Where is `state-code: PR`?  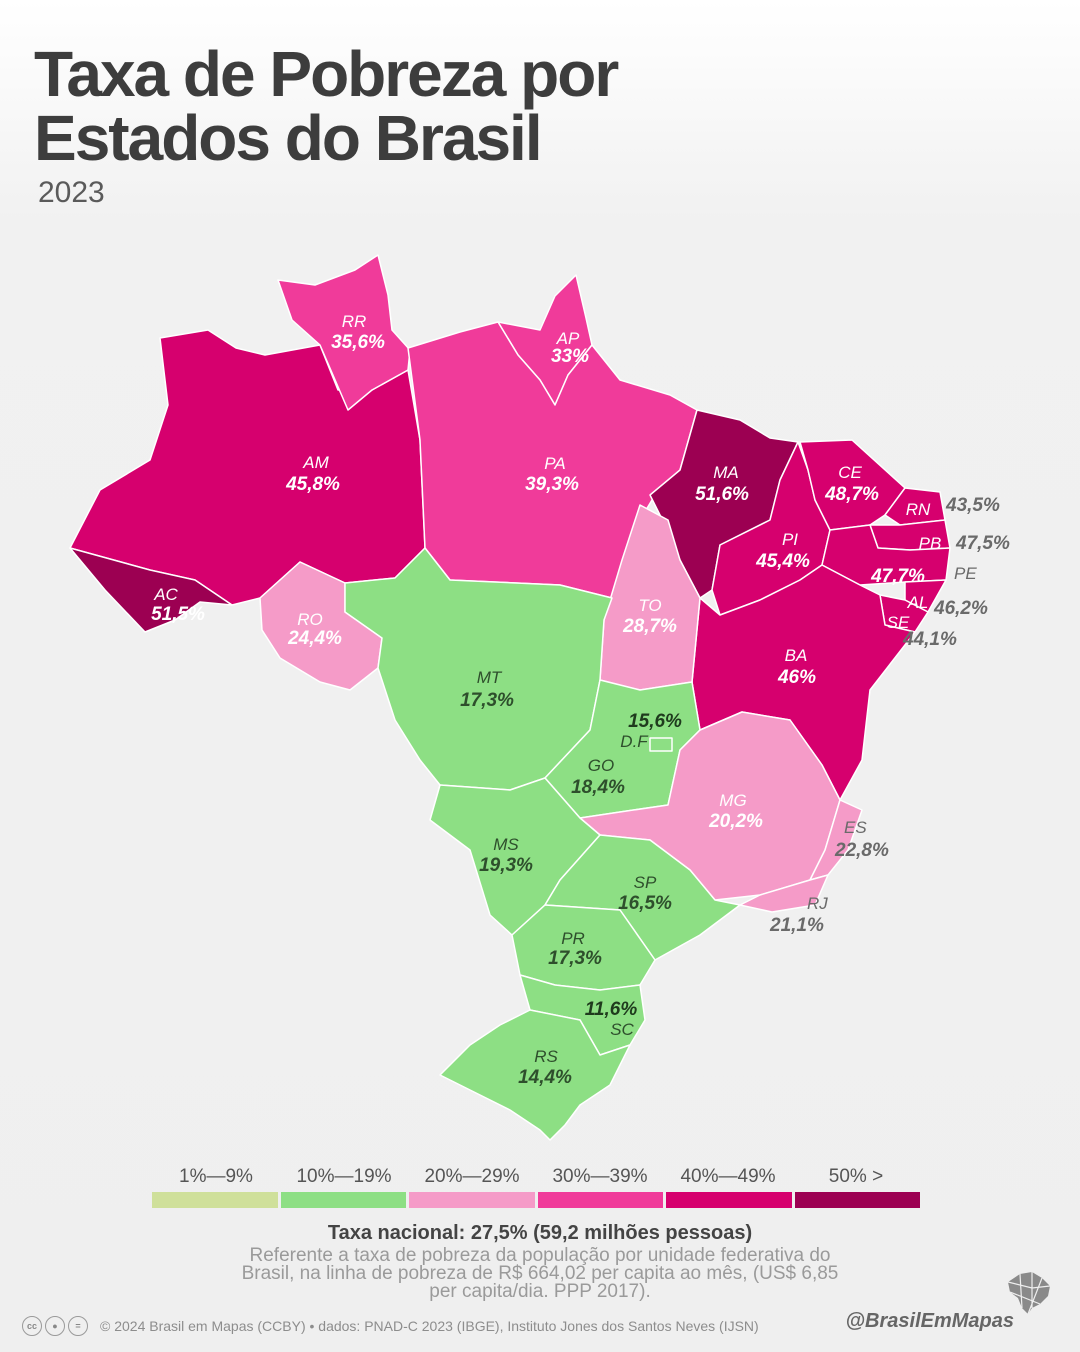
state-code: PR is located at coordinates (573, 938).